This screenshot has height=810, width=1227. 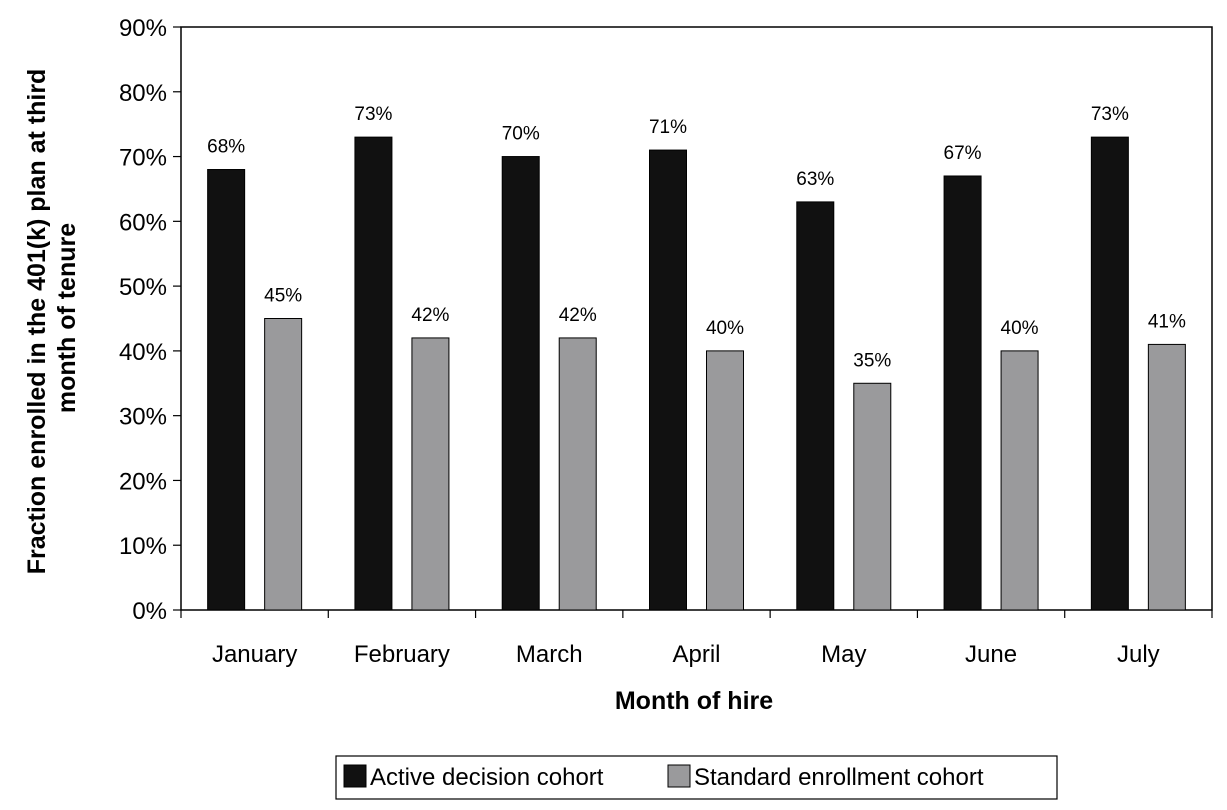 I want to click on legend-box, so click(x=696, y=777).